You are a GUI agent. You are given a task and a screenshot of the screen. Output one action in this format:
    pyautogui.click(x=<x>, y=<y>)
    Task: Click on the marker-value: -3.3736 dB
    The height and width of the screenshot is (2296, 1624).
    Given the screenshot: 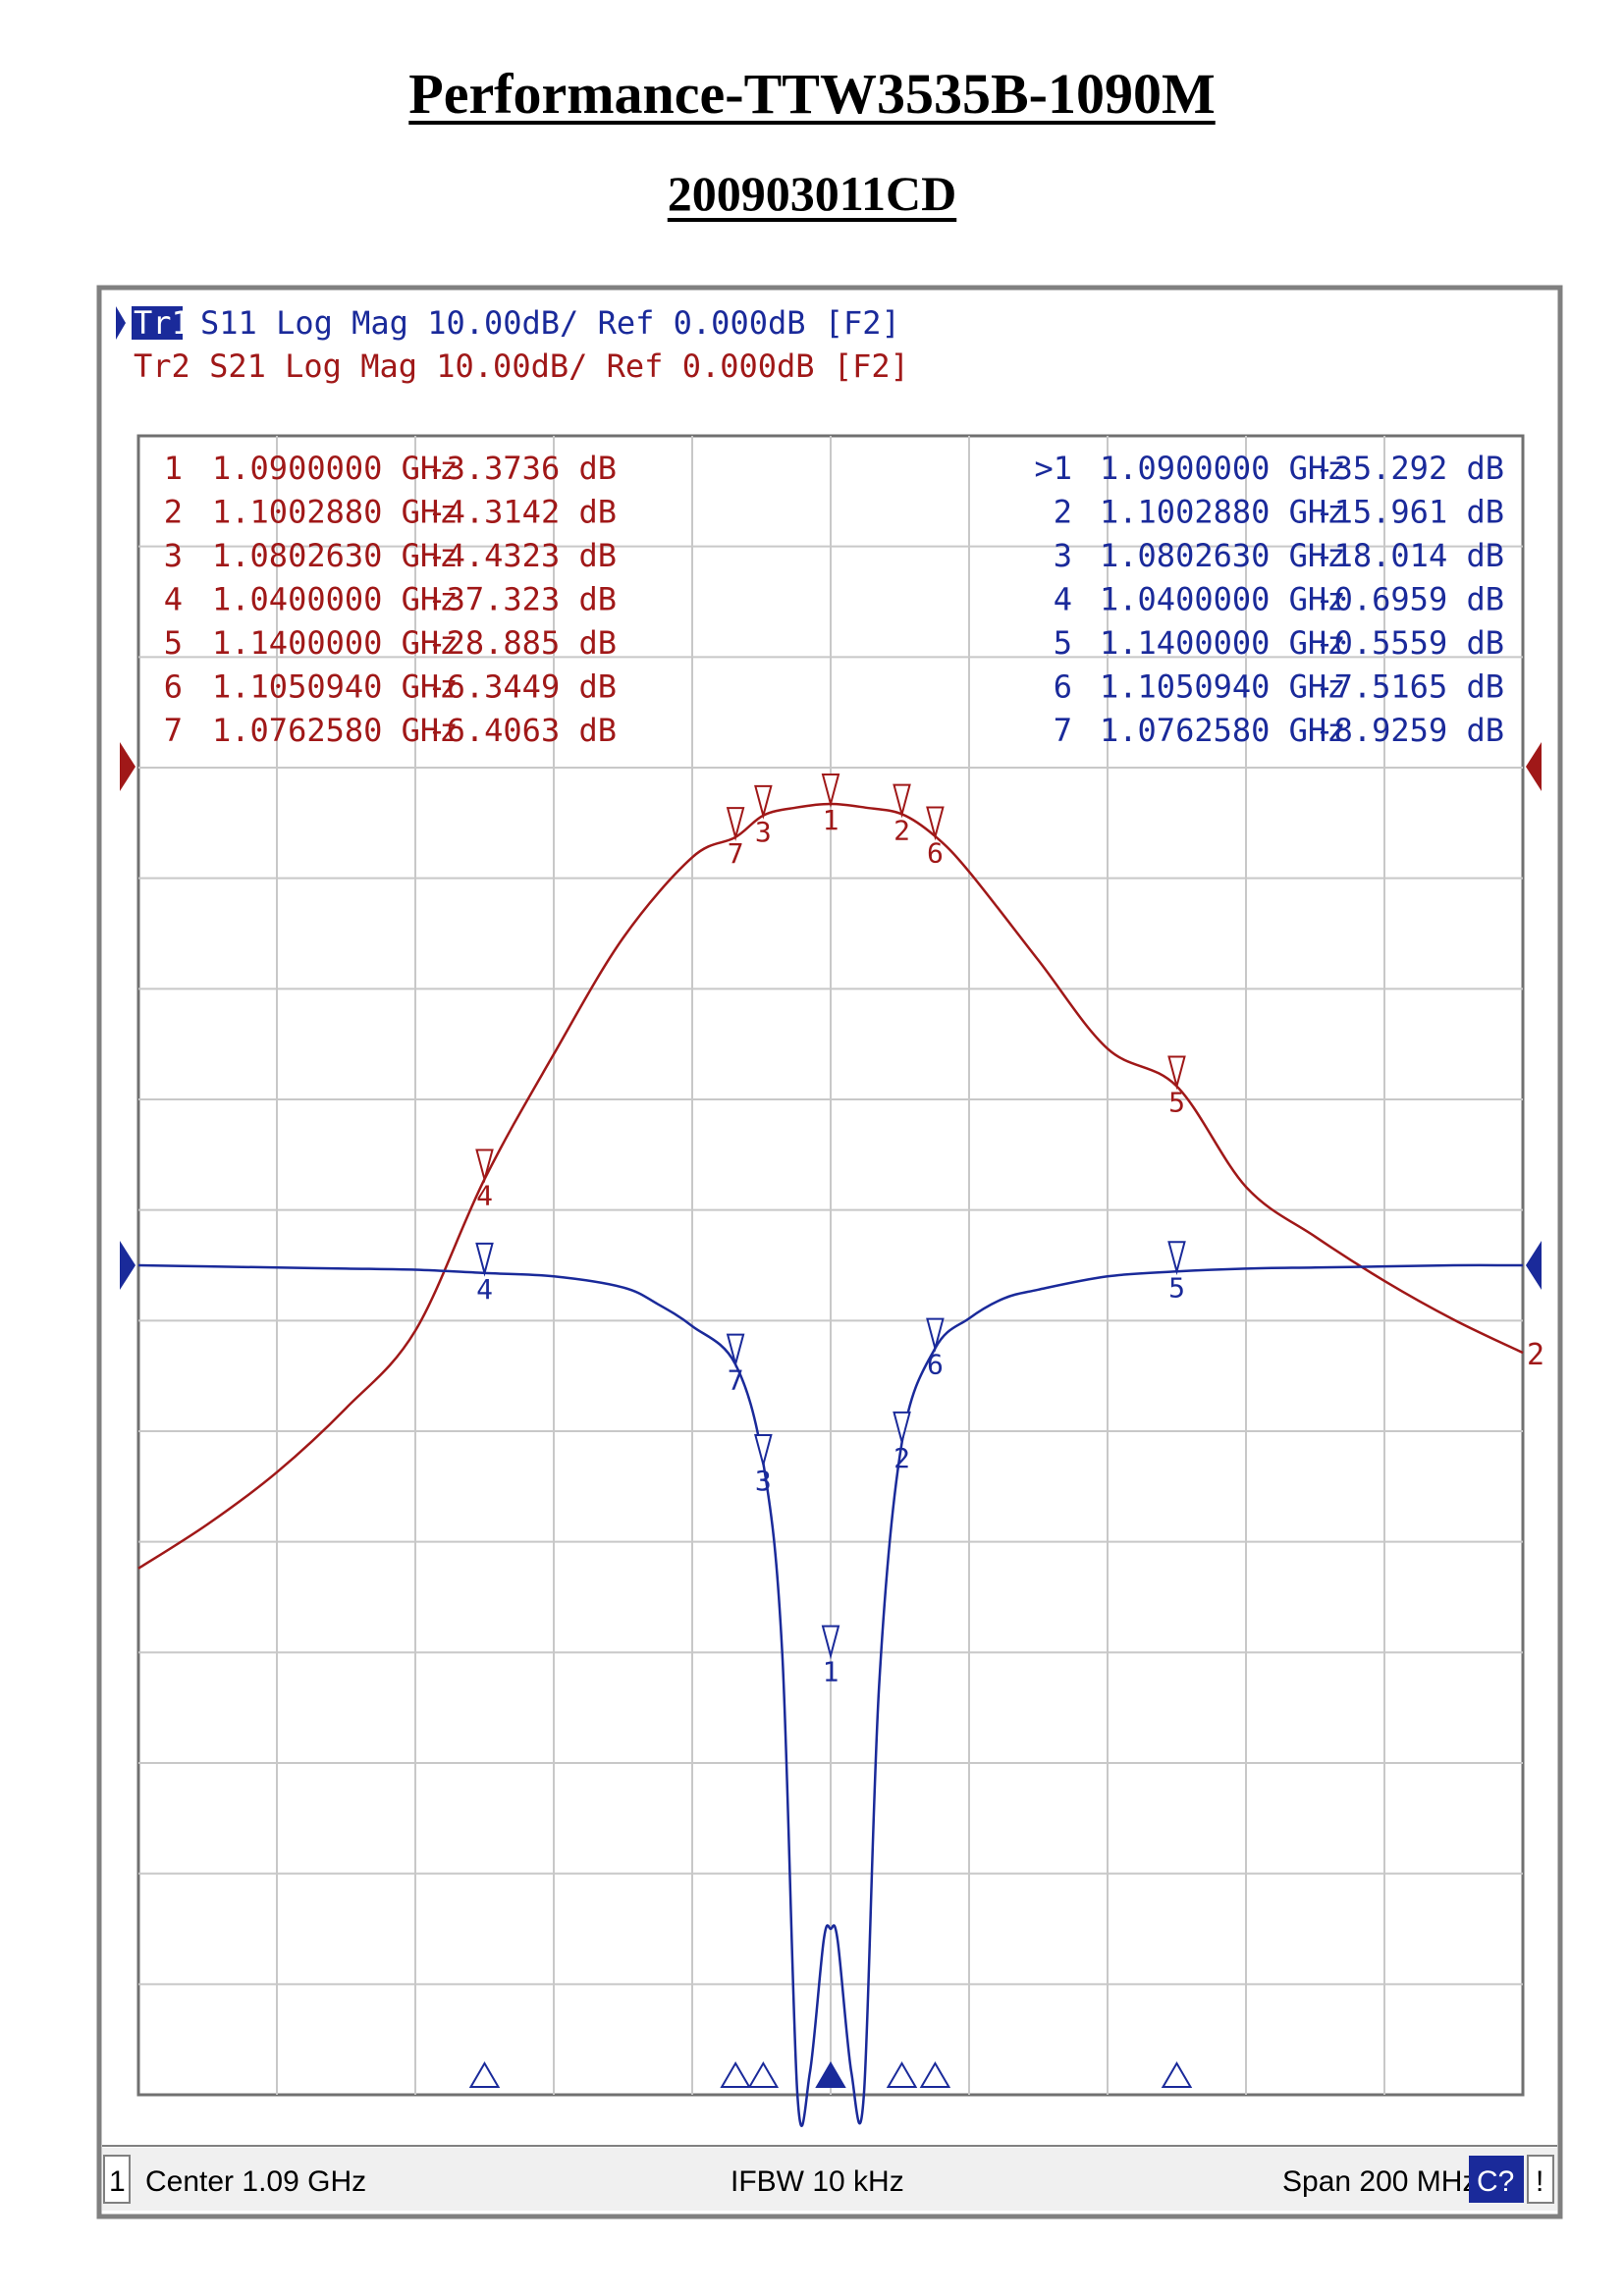 What is the action you would take?
    pyautogui.click(x=522, y=468)
    